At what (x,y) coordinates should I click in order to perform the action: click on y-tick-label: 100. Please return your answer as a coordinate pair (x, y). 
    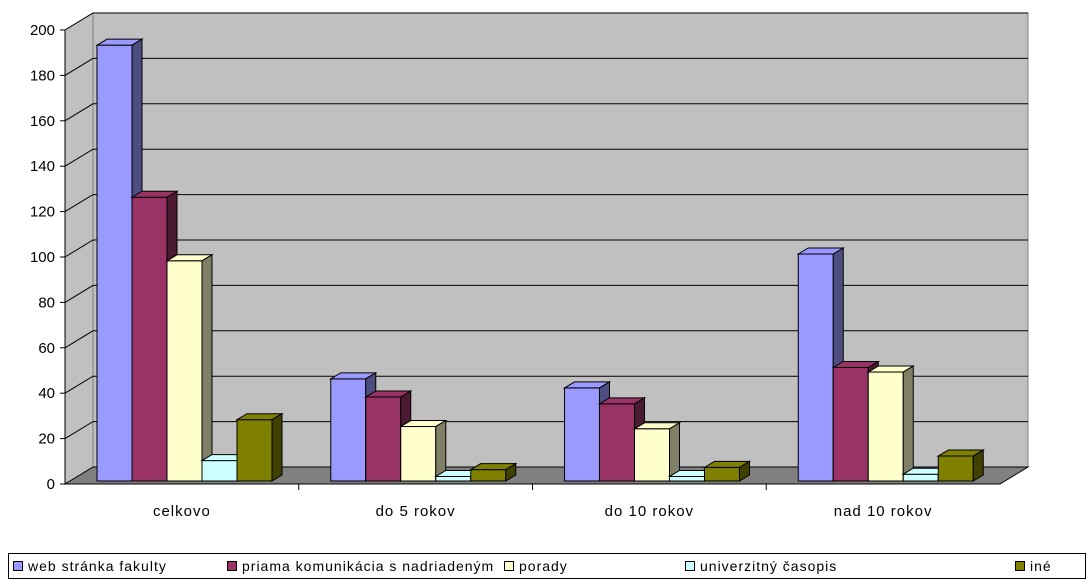
    Looking at the image, I should click on (42, 257).